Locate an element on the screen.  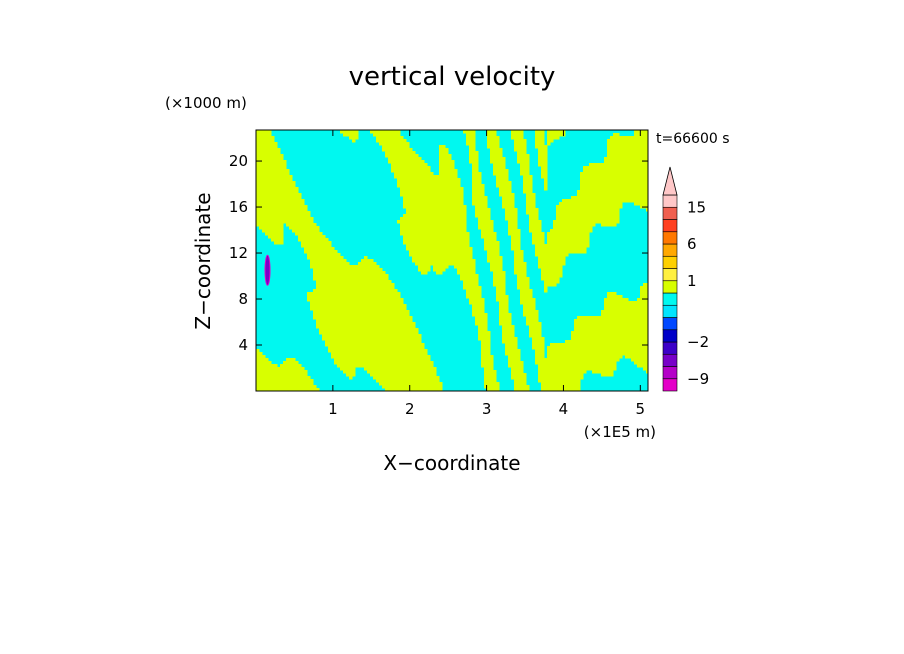
colorbar-extend-arrow is located at coordinates (670, 181).